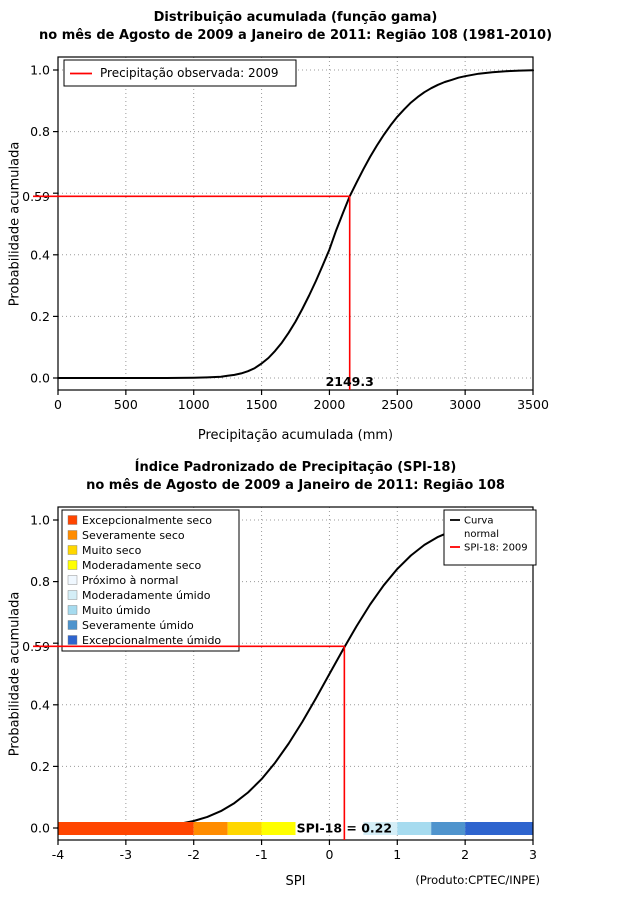  I want to click on product-credit: (Produto:CPTEC/INPE), so click(477, 880).